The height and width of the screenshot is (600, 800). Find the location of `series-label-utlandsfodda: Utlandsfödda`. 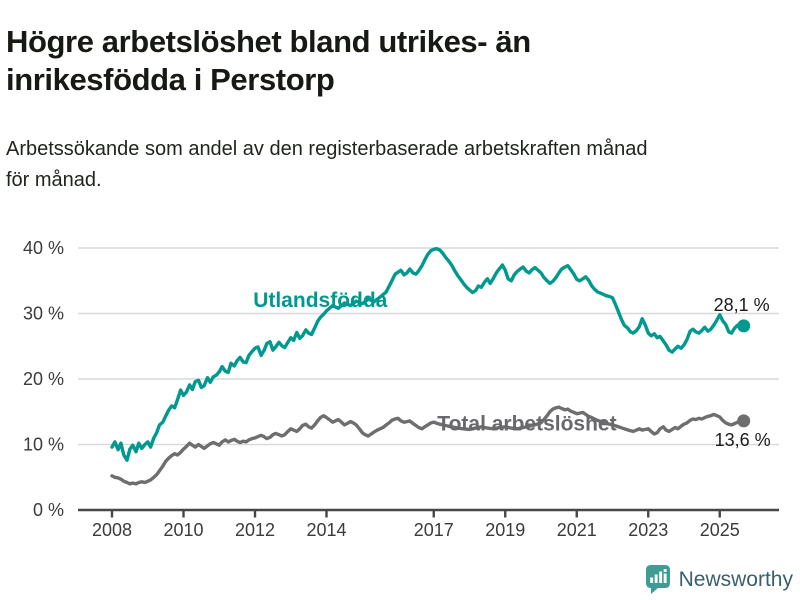

series-label-utlandsfodda: Utlandsfödda is located at coordinates (320, 300).